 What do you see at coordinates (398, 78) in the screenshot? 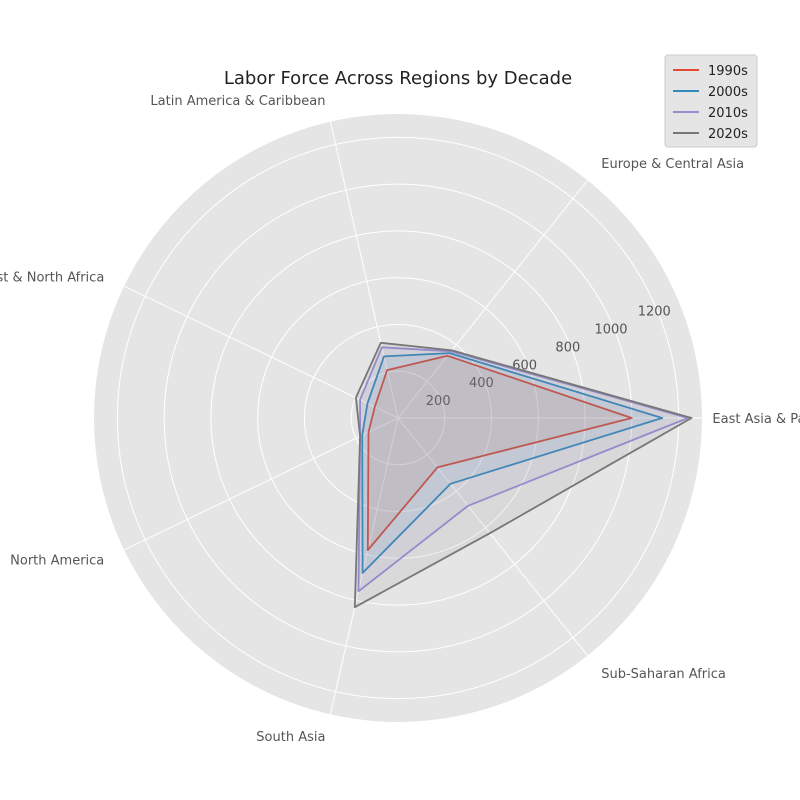
I see `chart-title: Labor Force Across Regions by Decade` at bounding box center [398, 78].